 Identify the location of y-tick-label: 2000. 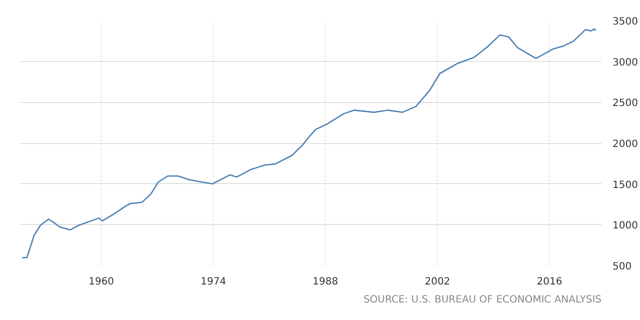
(625, 144).